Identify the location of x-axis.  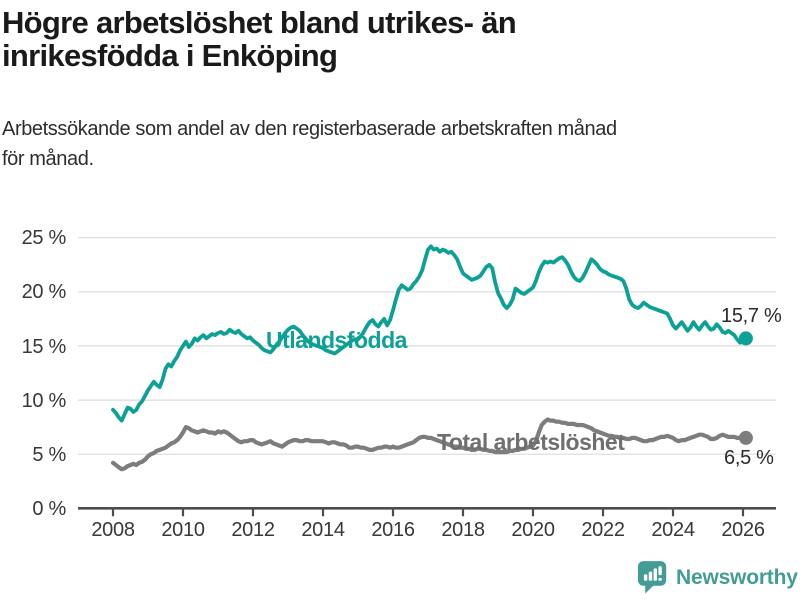
(427, 511).